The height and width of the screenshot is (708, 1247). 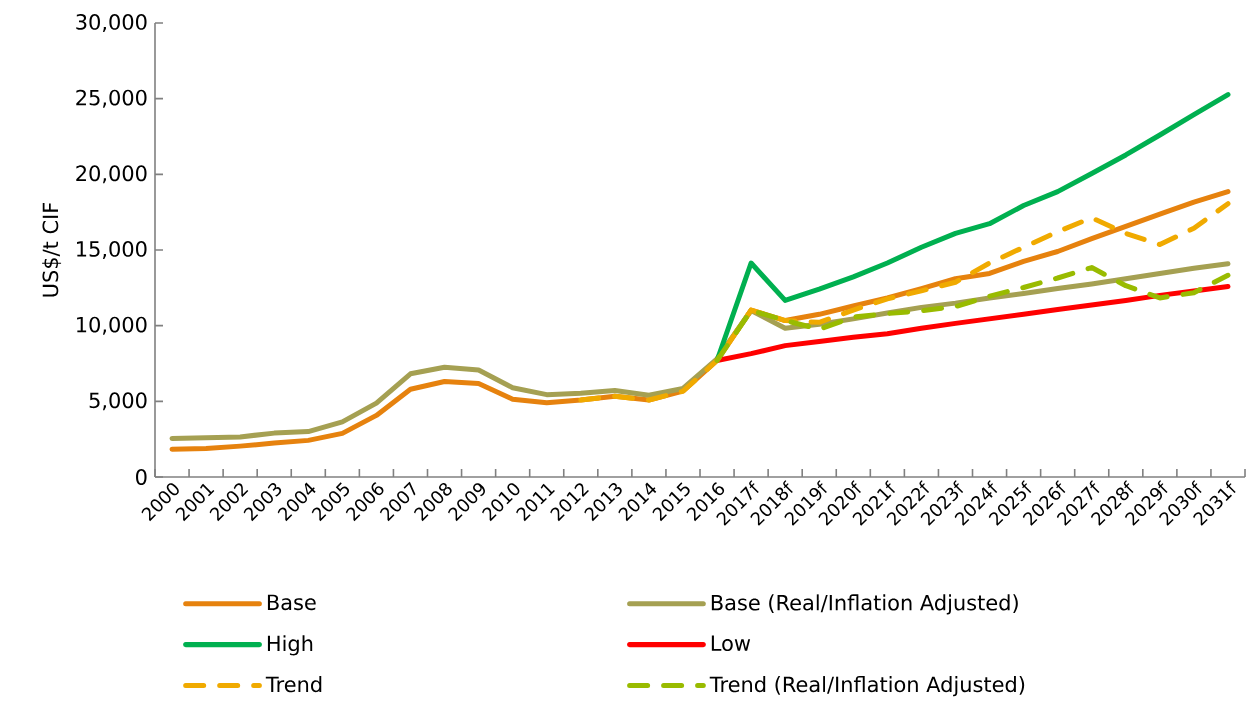 I want to click on y-tick-label: 25,000, so click(x=111, y=98).